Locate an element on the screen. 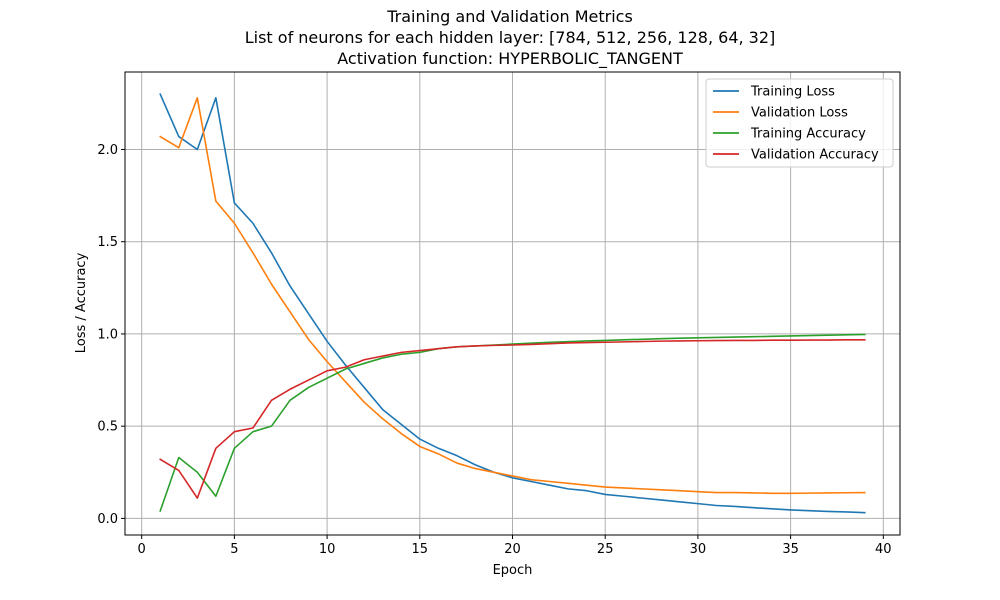 This screenshot has height=600, width=1000. y-axis-label: Loss / Accuracy is located at coordinates (81, 302).